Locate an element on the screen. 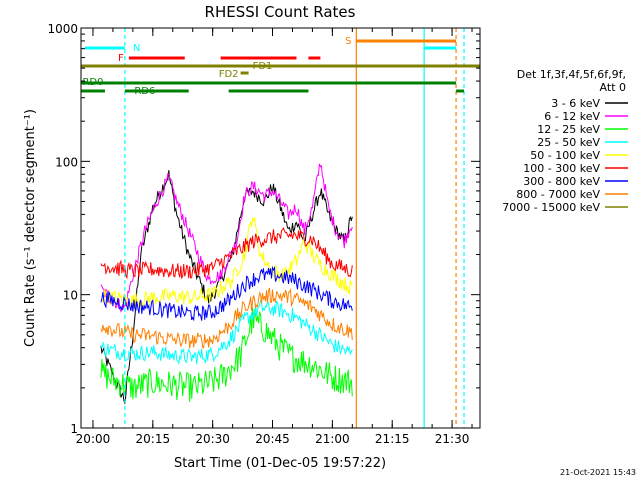  y-tick-label-3: 100 is located at coordinates (66, 162).